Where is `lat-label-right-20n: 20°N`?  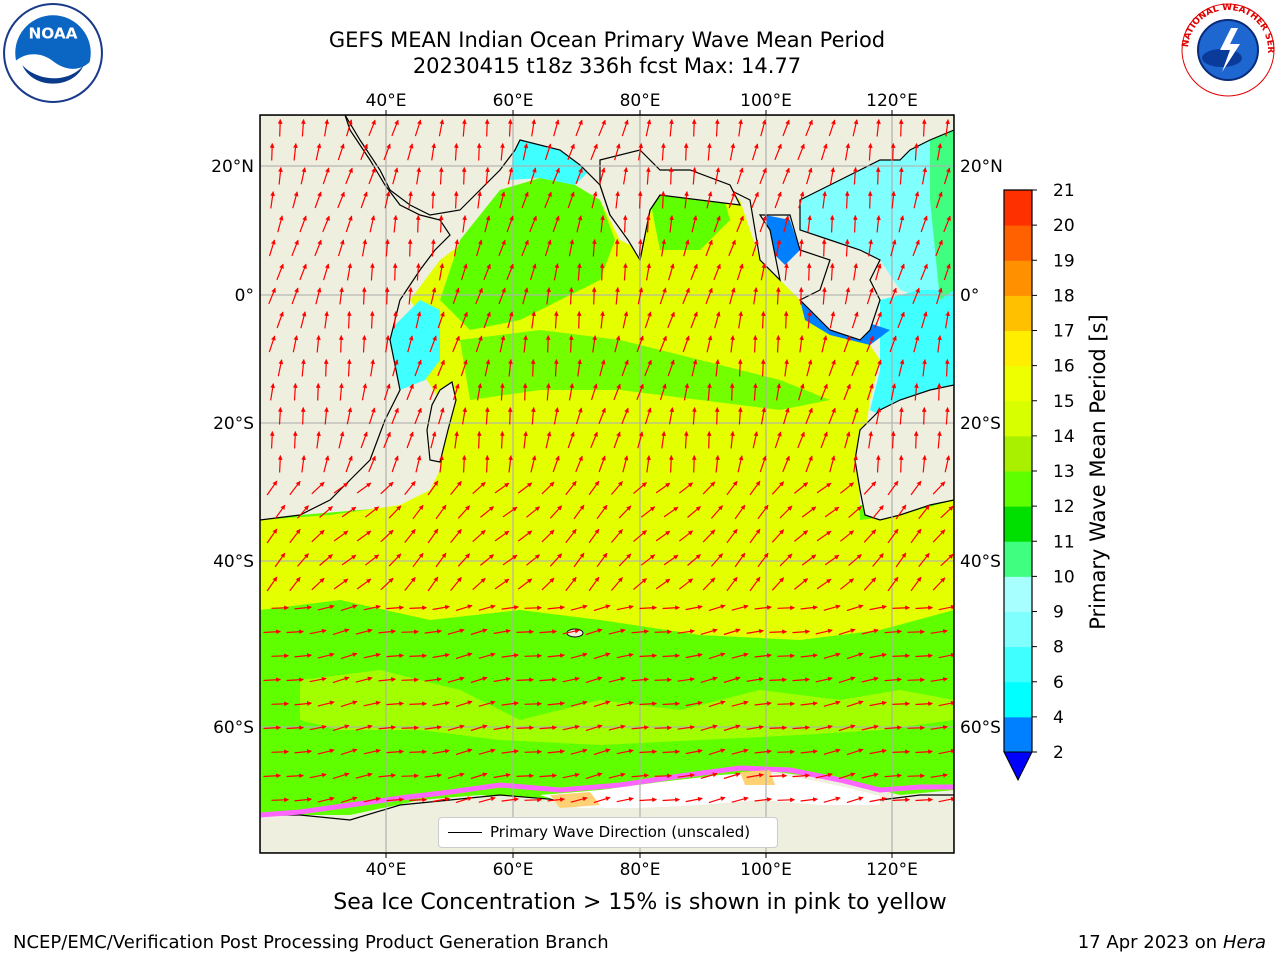
lat-label-right-20n: 20°N is located at coordinates (981, 167).